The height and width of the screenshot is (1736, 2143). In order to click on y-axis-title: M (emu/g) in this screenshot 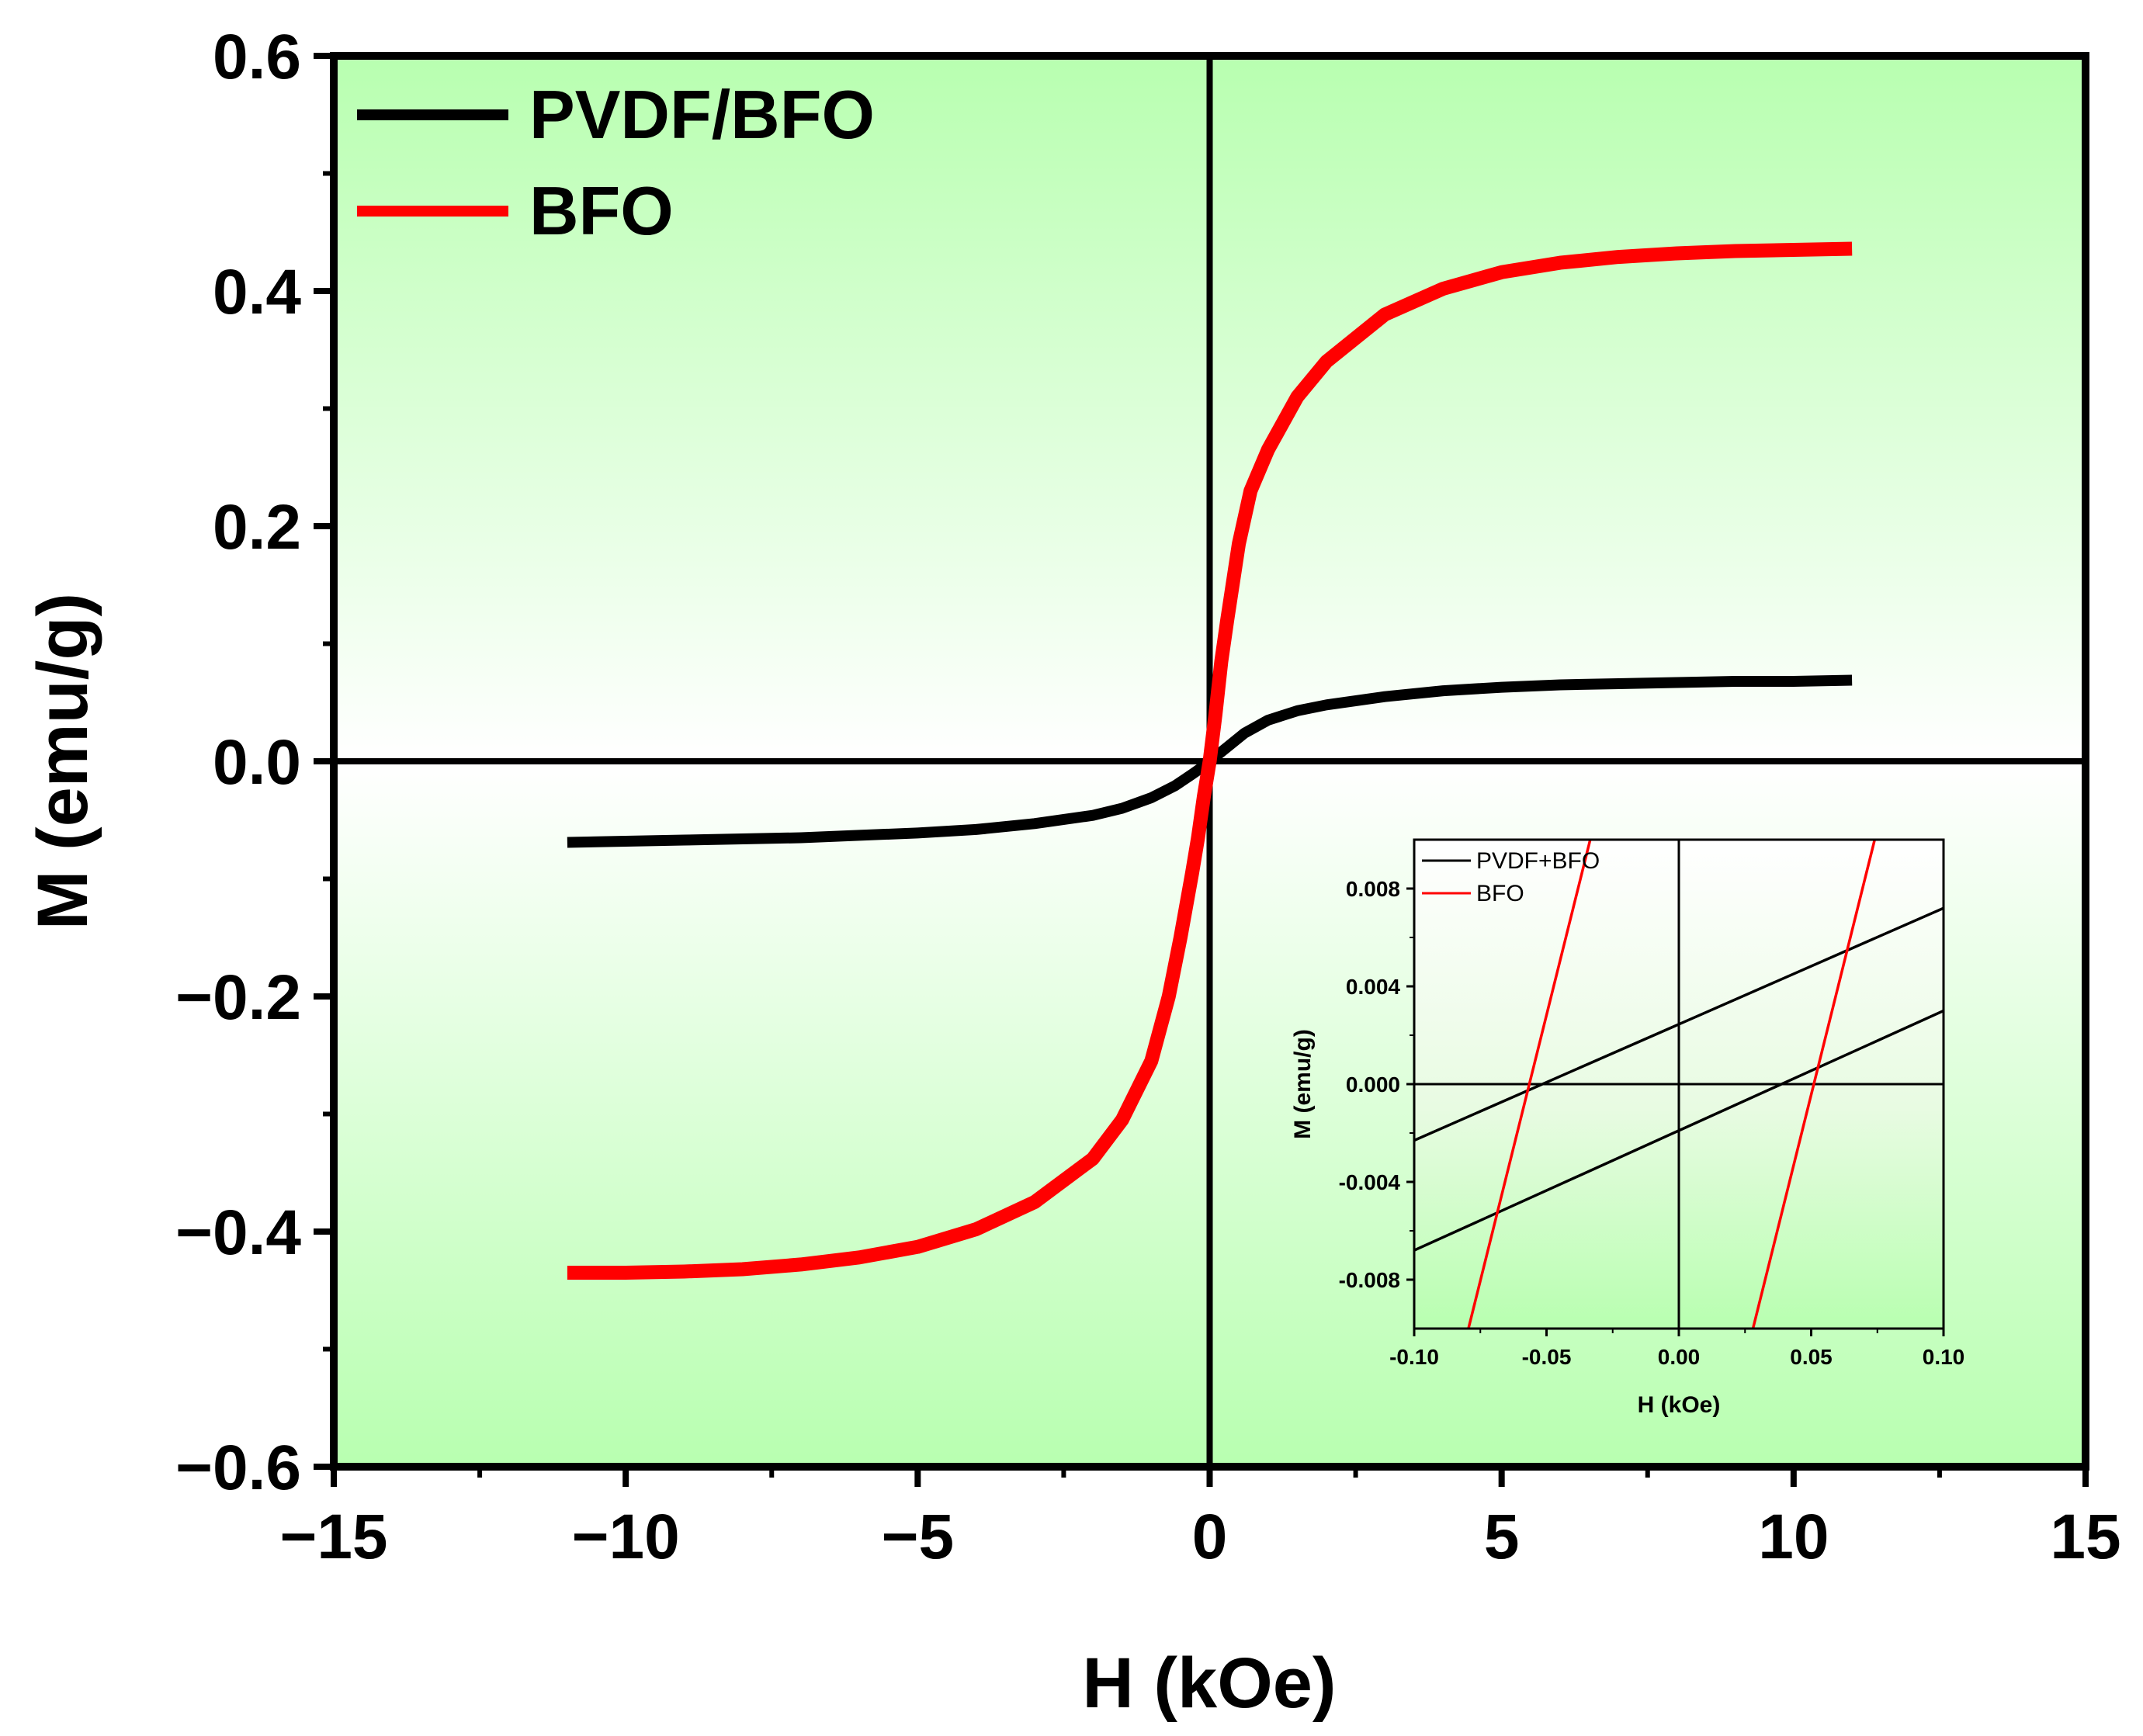, I will do `click(62, 761)`.